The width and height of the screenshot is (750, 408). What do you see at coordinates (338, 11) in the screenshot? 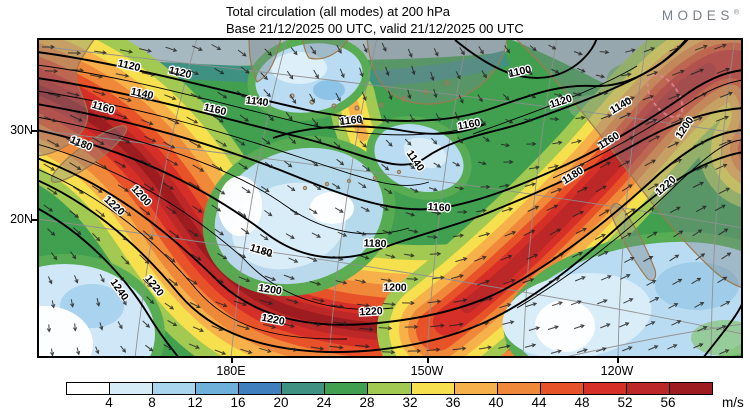
I see `chart-title: Total circulation (all modes) at 200 hPa` at bounding box center [338, 11].